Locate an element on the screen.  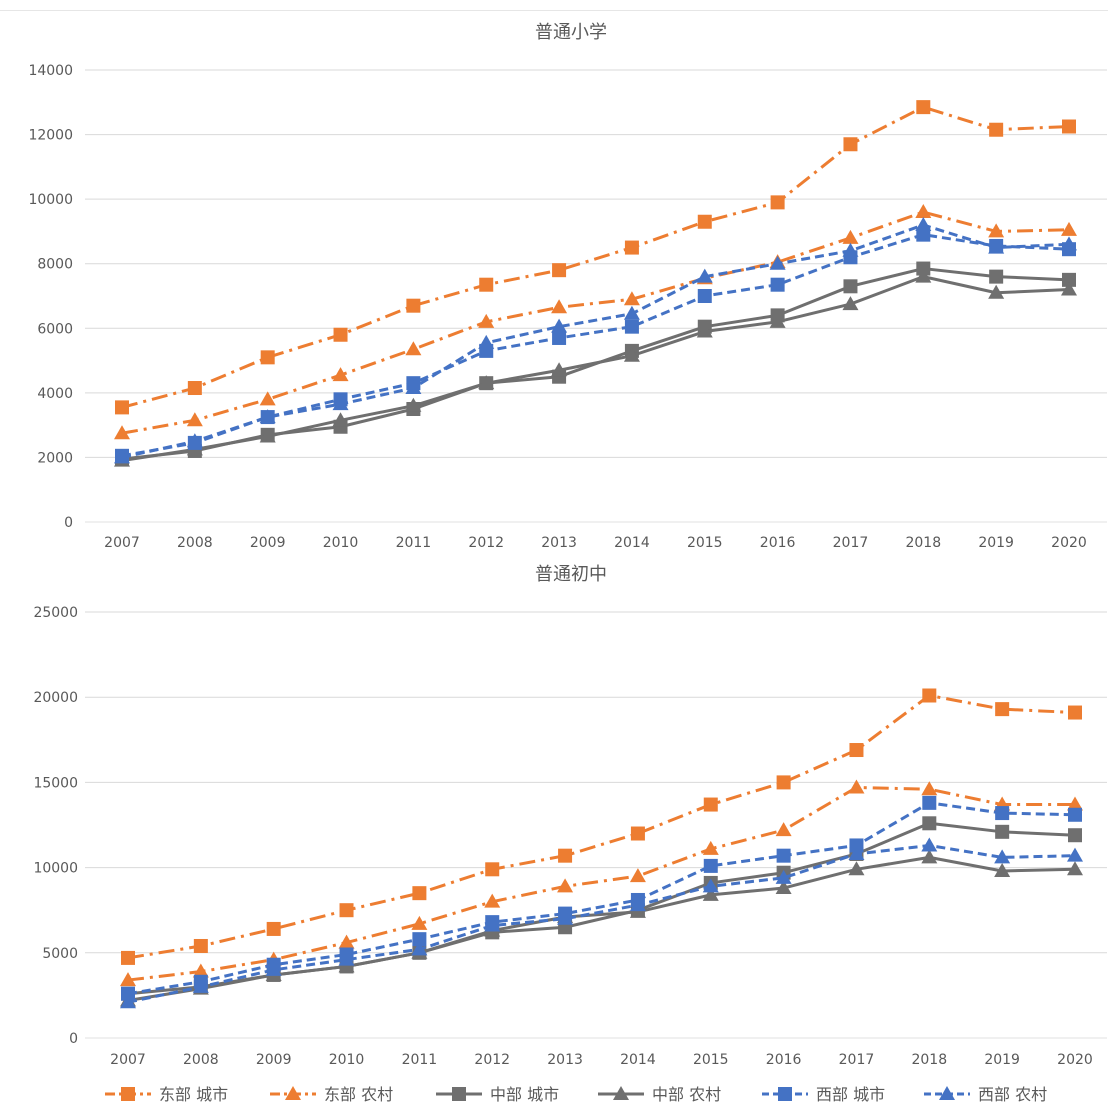
legend-label: 西部 城市 is located at coordinates (850, 1094).